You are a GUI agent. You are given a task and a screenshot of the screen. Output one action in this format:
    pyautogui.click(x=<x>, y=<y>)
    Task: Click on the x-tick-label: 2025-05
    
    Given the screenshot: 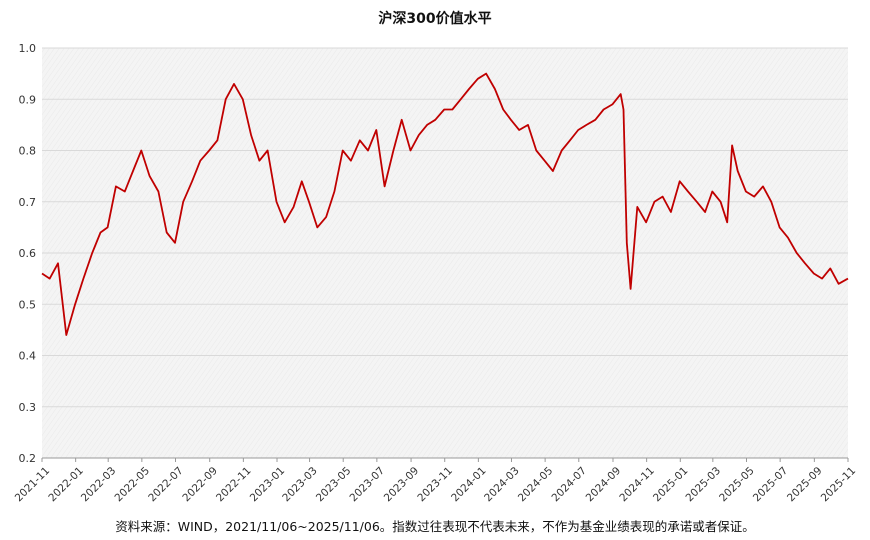 What is the action you would take?
    pyautogui.click(x=737, y=485)
    